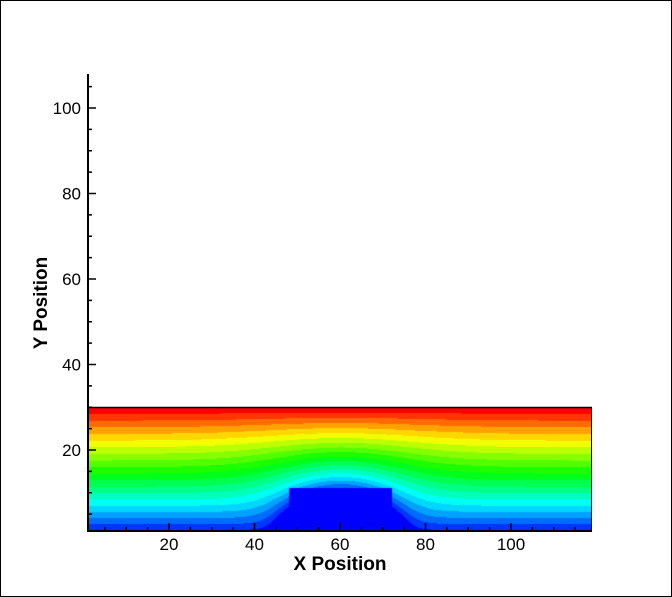 Image resolution: width=672 pixels, height=597 pixels. What do you see at coordinates (71, 194) in the screenshot?
I see `y-tick-label: 80` at bounding box center [71, 194].